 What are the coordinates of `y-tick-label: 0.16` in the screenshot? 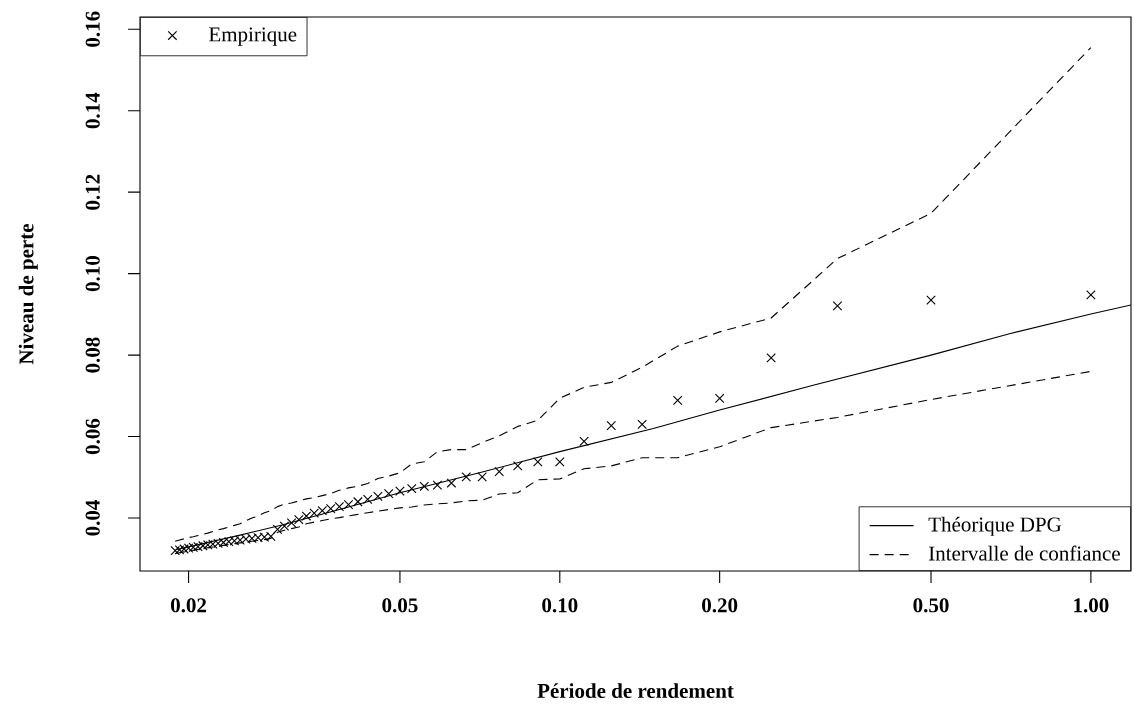 It's located at (92, 29).